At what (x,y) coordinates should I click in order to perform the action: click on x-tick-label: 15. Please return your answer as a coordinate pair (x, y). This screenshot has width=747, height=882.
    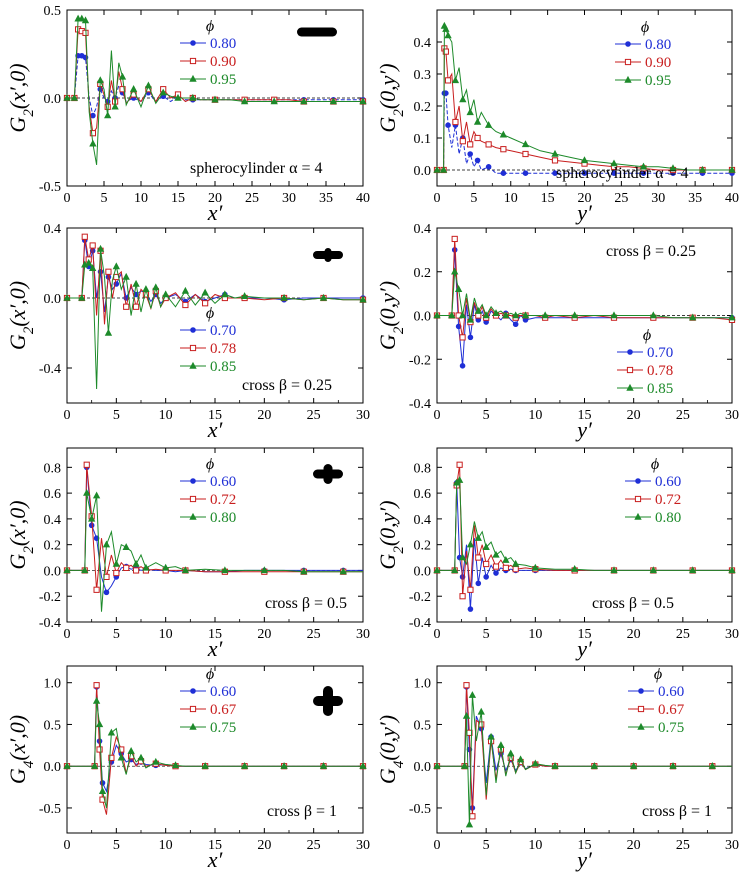
    Looking at the image, I should click on (548, 198).